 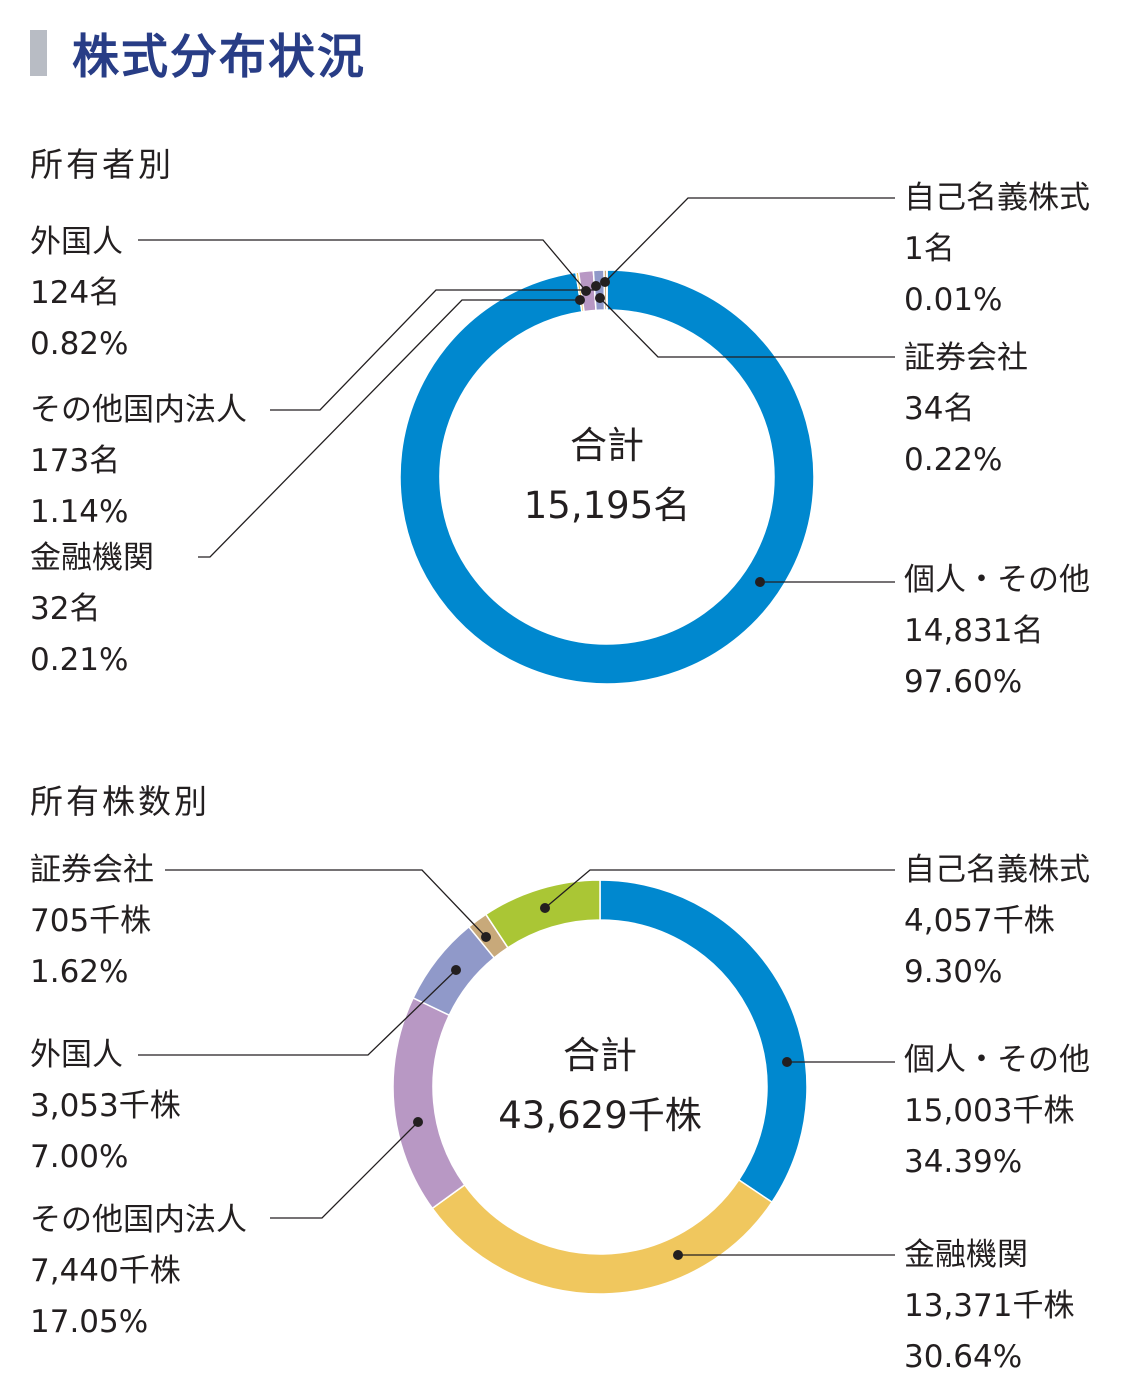 What do you see at coordinates (607, 445) in the screenshot?
I see `c1-center-label: 合計` at bounding box center [607, 445].